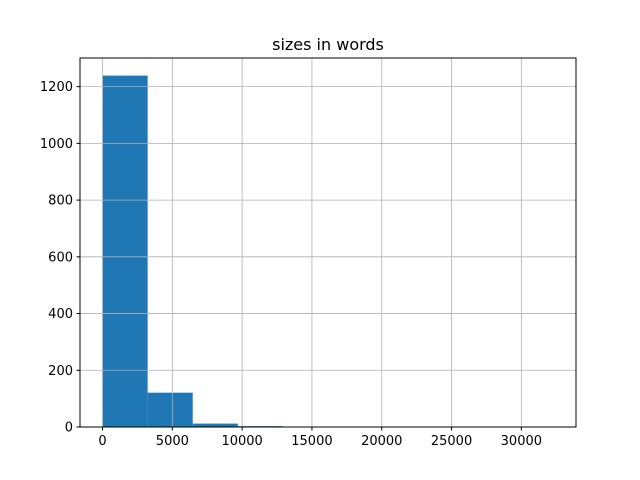 The height and width of the screenshot is (480, 640). What do you see at coordinates (56, 144) in the screenshot?
I see `y-tick-label: 1000` at bounding box center [56, 144].